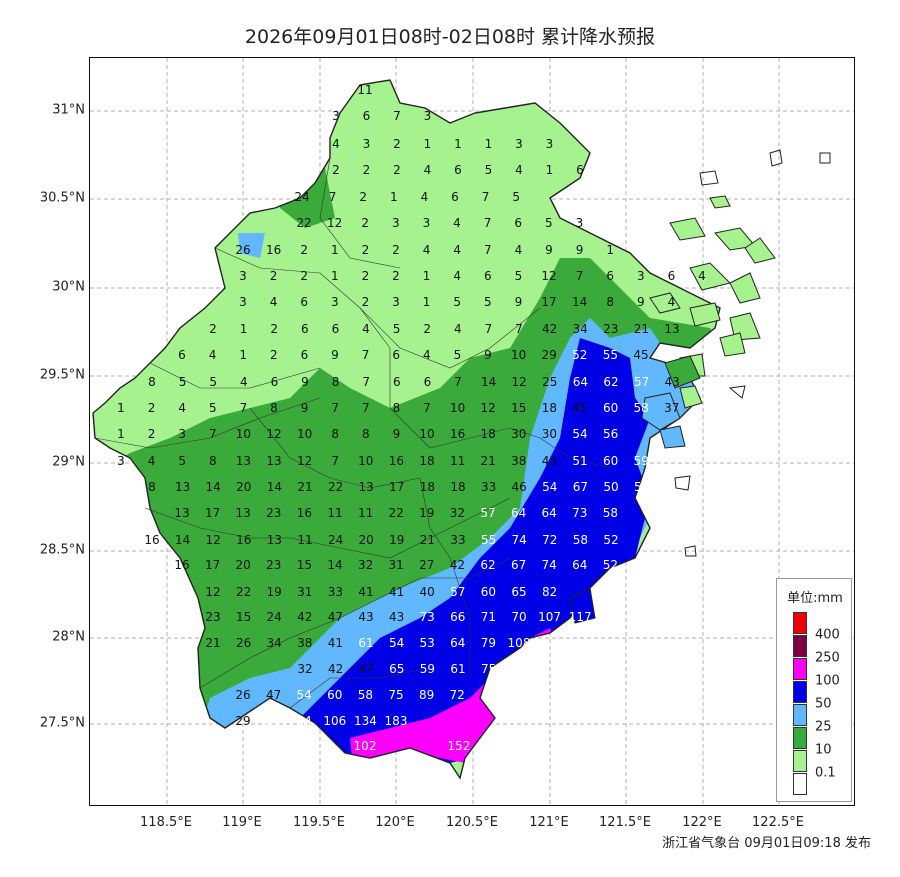  What do you see at coordinates (68, 462) in the screenshot?
I see `y-tick: 29°N` at bounding box center [68, 462].